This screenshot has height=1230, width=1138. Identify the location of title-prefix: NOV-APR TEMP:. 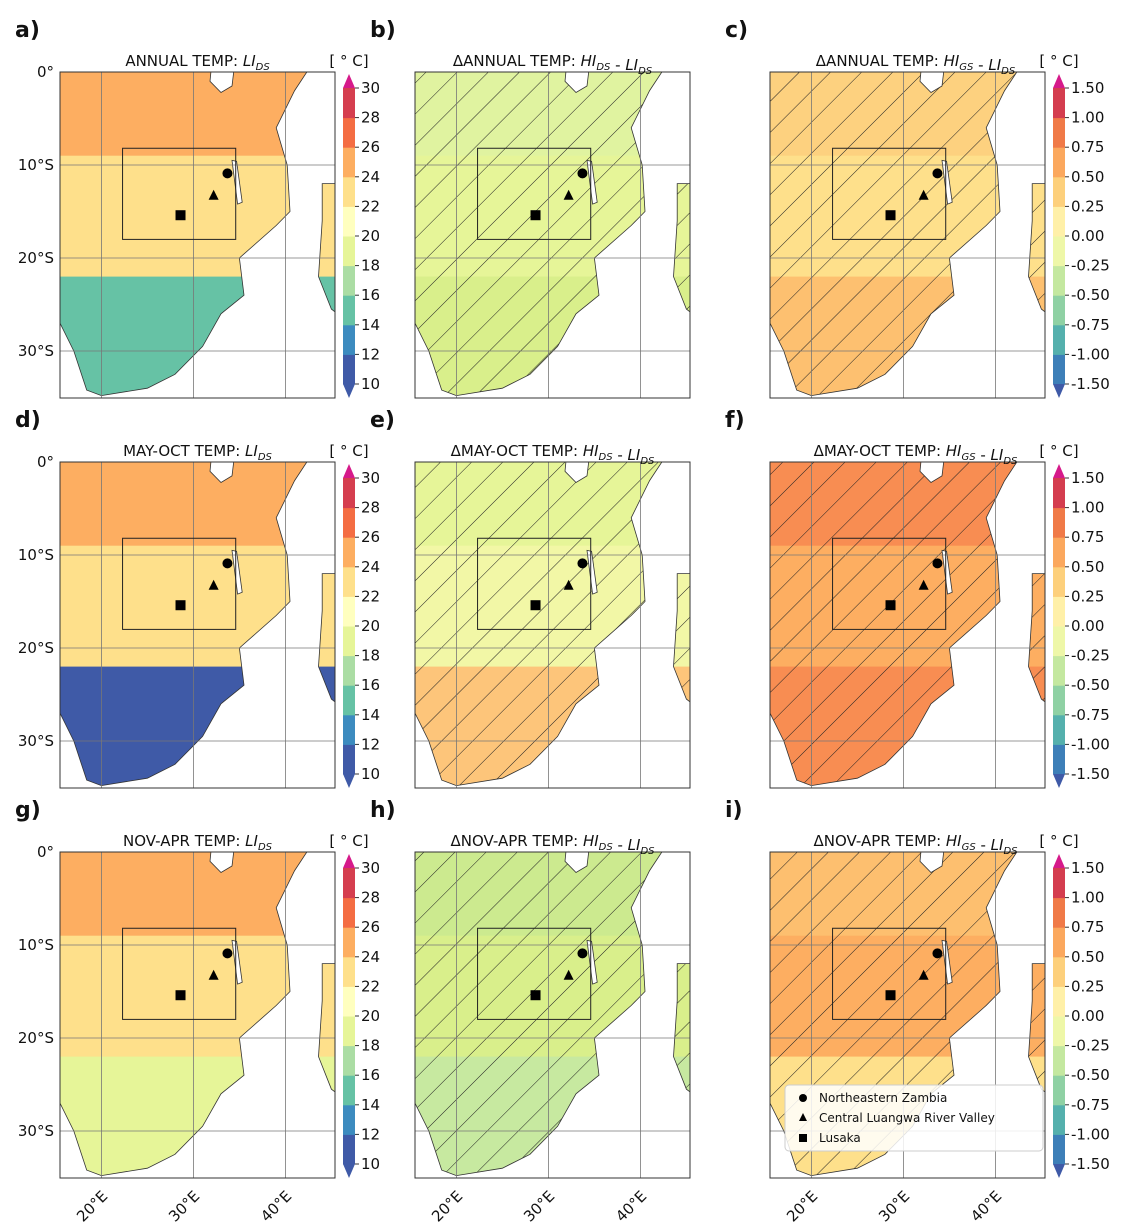
(184, 841).